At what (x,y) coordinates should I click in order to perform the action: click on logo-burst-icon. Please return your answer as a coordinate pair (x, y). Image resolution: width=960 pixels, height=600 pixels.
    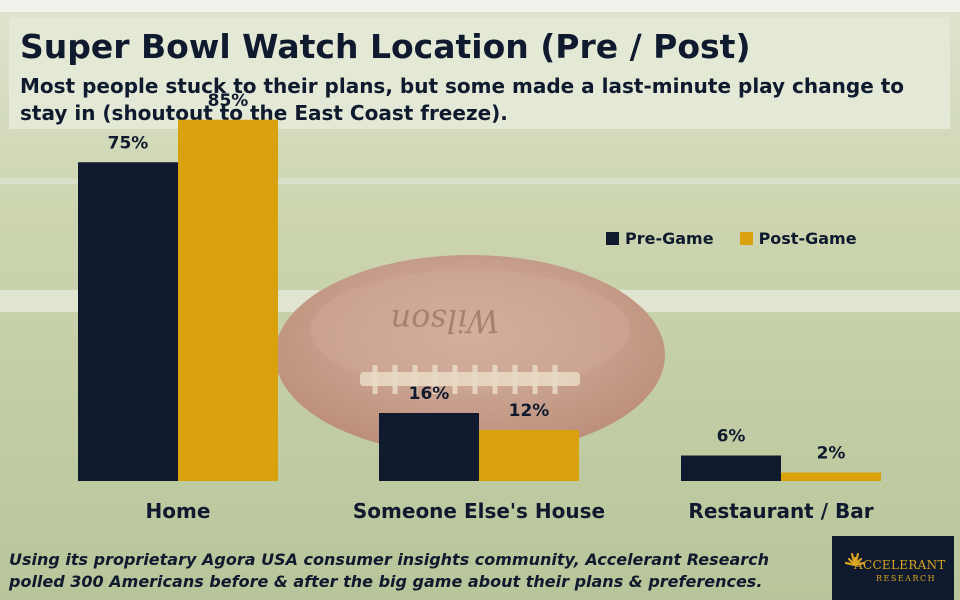
    Looking at the image, I should click on (855, 559).